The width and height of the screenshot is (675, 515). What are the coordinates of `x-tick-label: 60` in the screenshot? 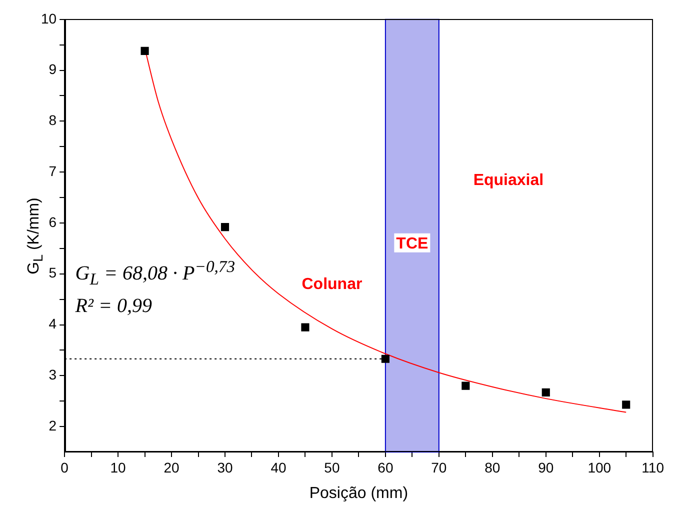 It's located at (386, 467).